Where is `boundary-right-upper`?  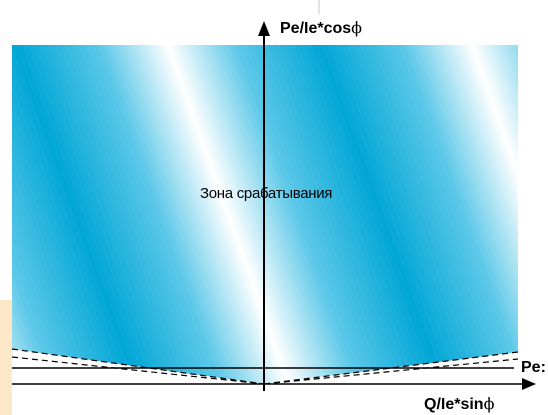 boundary-right-upper is located at coordinates (391, 368).